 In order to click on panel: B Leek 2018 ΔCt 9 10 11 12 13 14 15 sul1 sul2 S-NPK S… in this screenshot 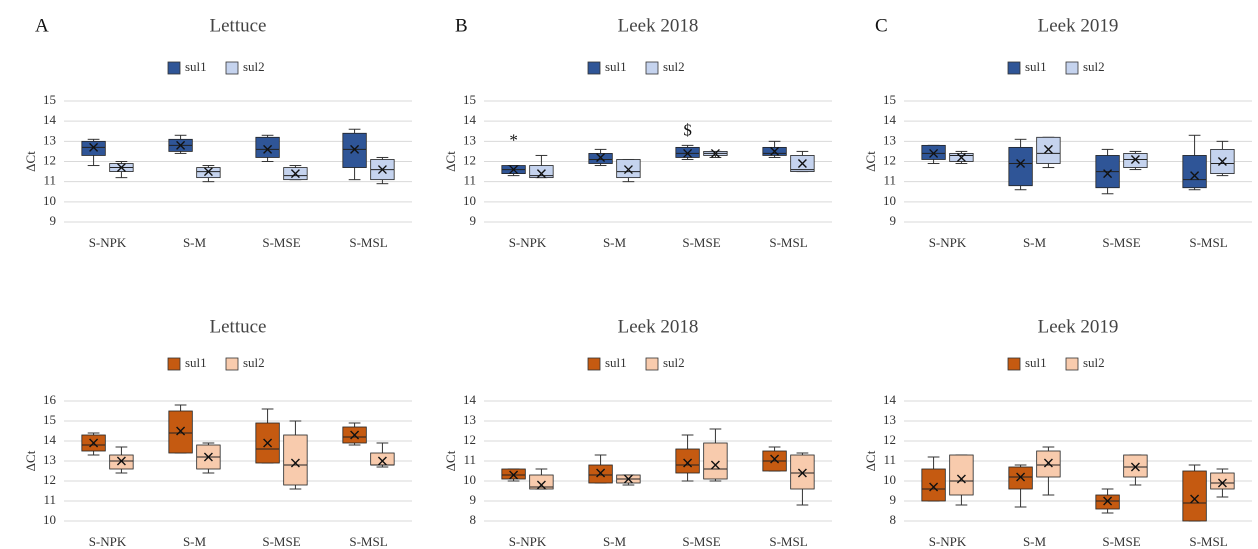, I will do `click(637, 132)`.